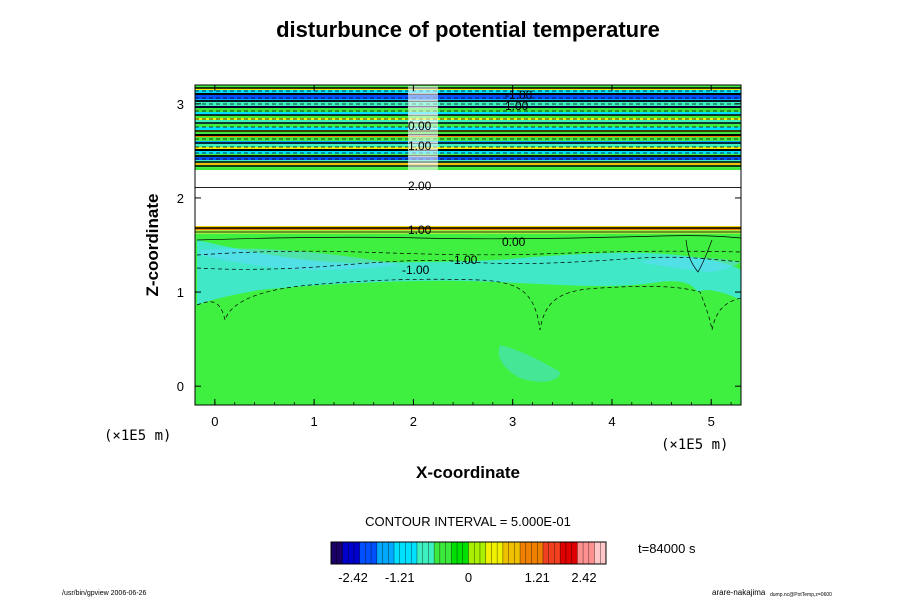 The image size is (900, 600). I want to click on colorbar-tick-label: 0, so click(468, 577).